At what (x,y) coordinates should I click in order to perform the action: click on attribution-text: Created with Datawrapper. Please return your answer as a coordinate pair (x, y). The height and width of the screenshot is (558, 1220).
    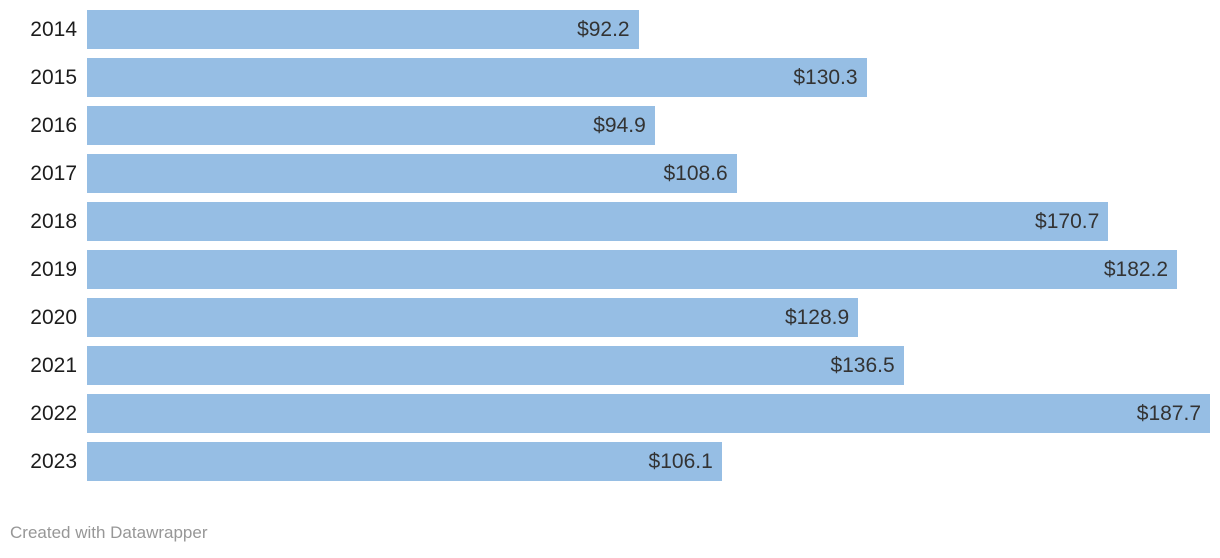
    Looking at the image, I should click on (109, 532).